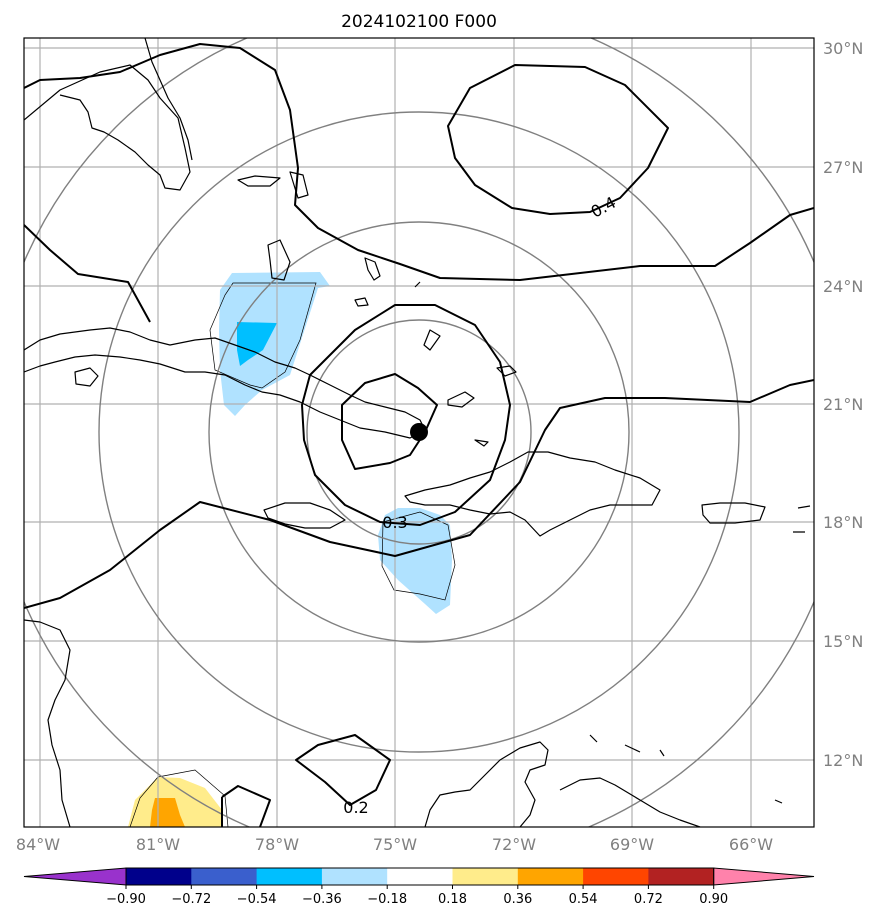  Describe the element at coordinates (257, 344) in the screenshot. I see `shade-negative-deep-cuba` at that location.